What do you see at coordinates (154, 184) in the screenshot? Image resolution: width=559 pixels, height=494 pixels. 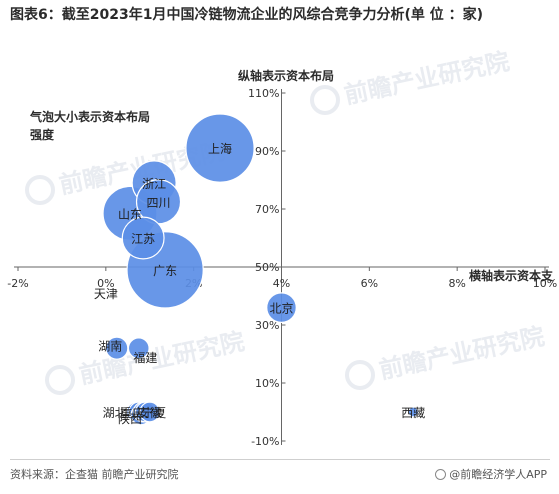 I see `bubble-label: 浙江` at bounding box center [154, 184].